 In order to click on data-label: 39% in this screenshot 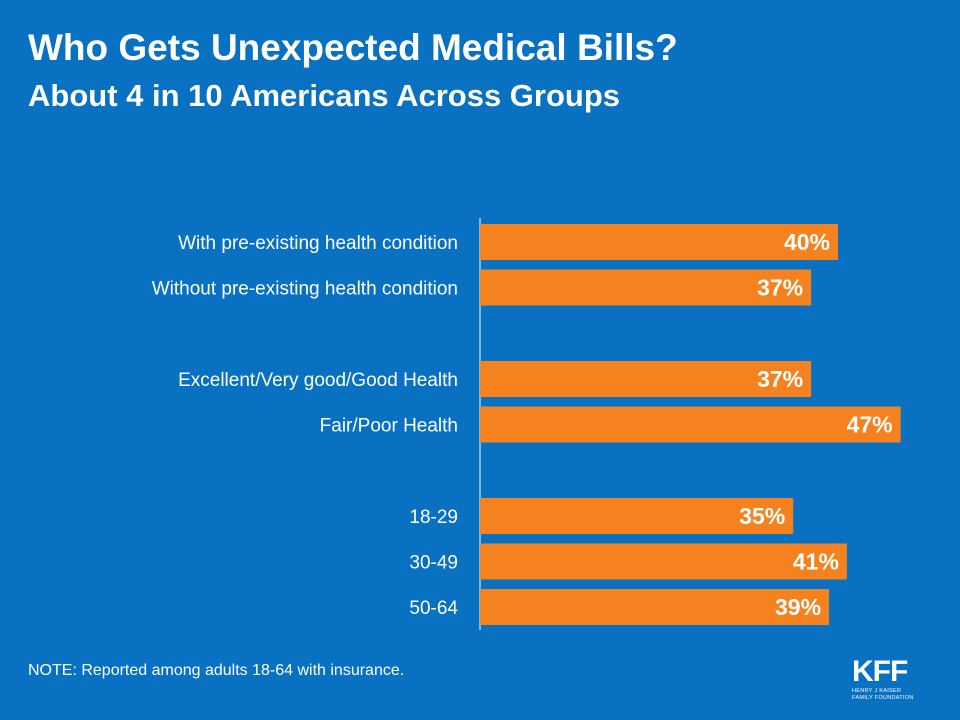, I will do `click(798, 607)`.